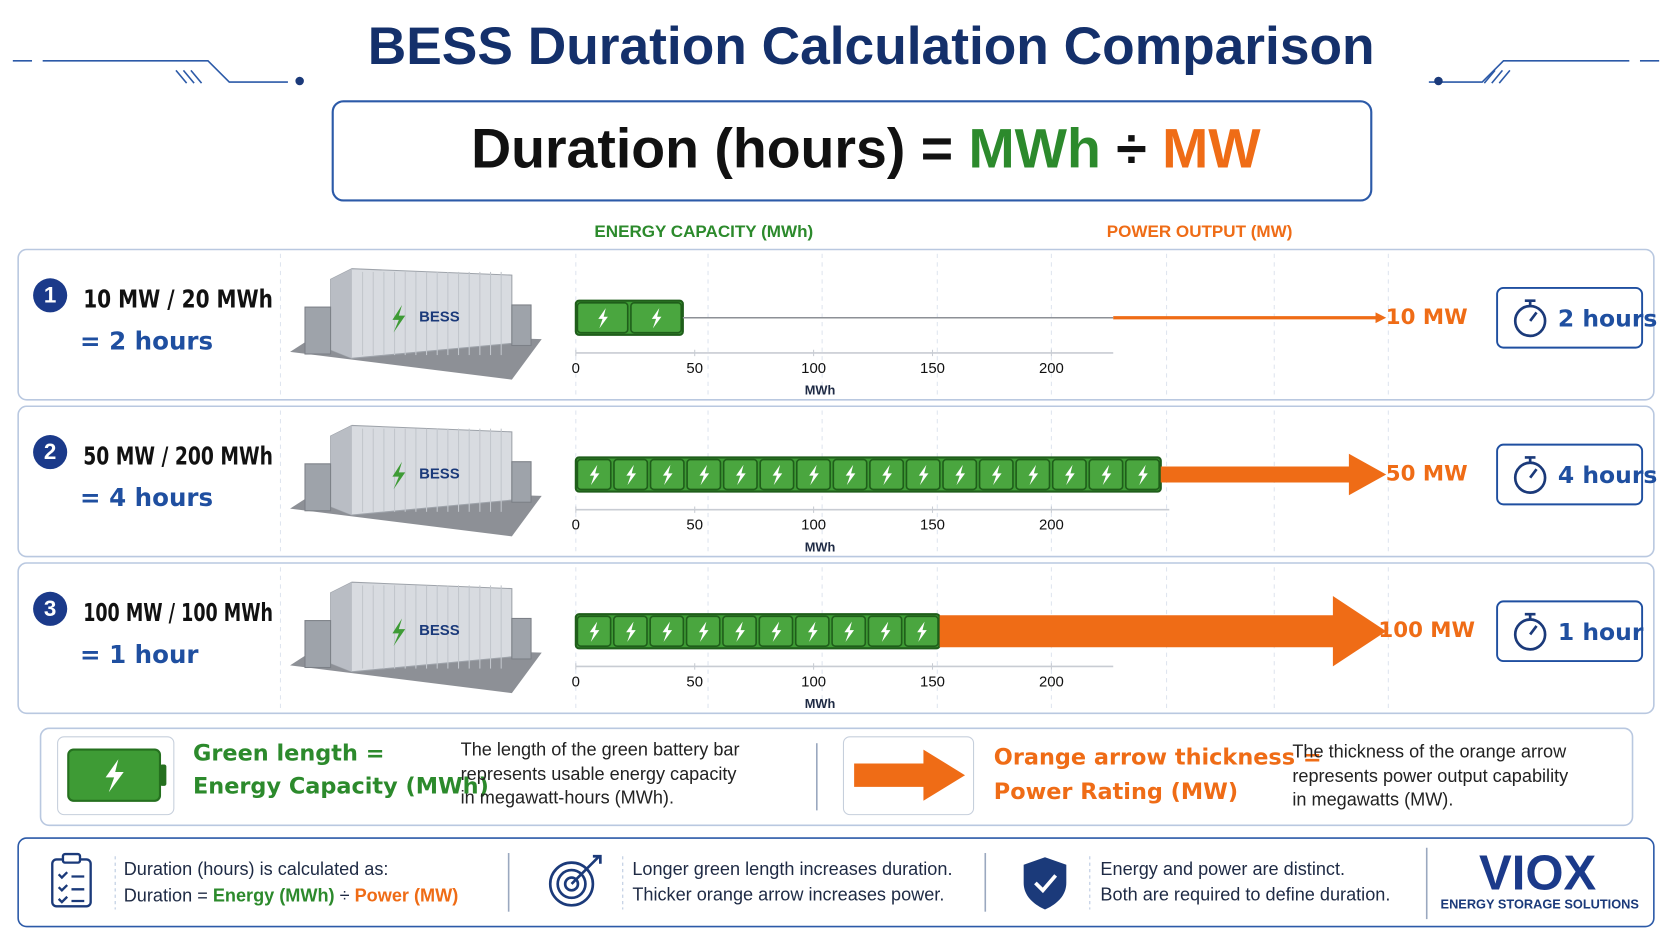 The image size is (1672, 941). Describe the element at coordinates (694, 525) in the screenshot. I see `tick-label: 50` at that location.